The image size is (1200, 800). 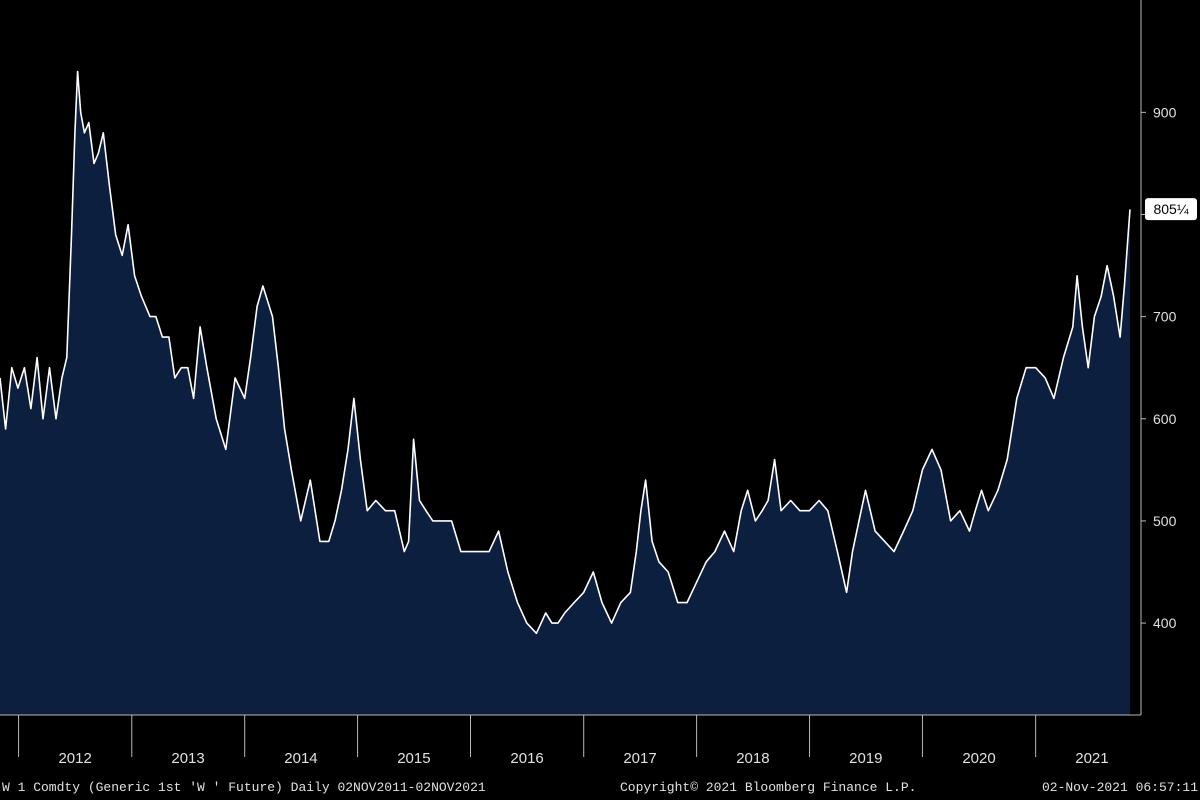 I want to click on x-tick-label: 2018, so click(x=752, y=758).